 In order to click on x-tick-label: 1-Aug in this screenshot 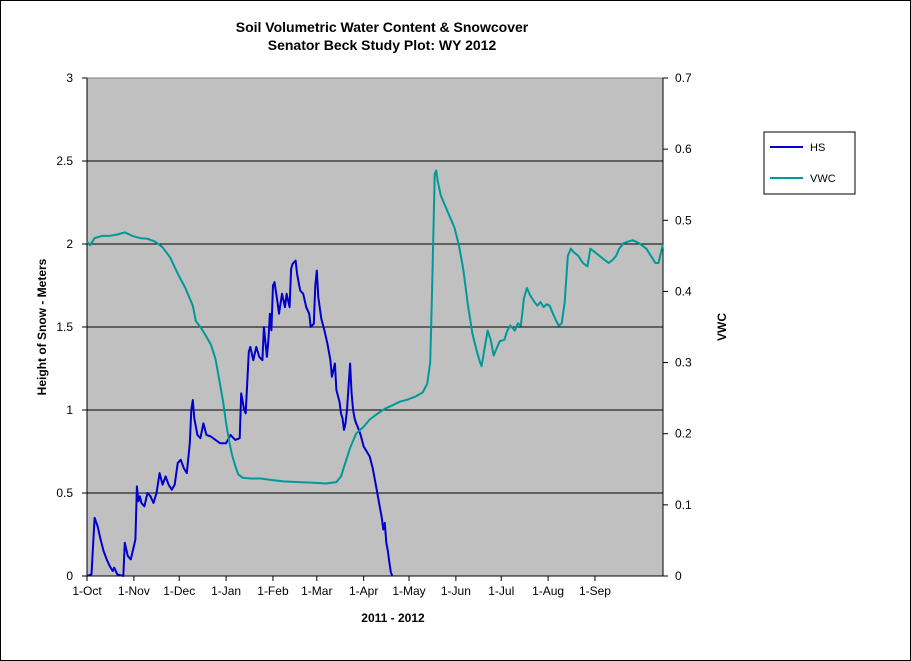, I will do `click(548, 591)`.